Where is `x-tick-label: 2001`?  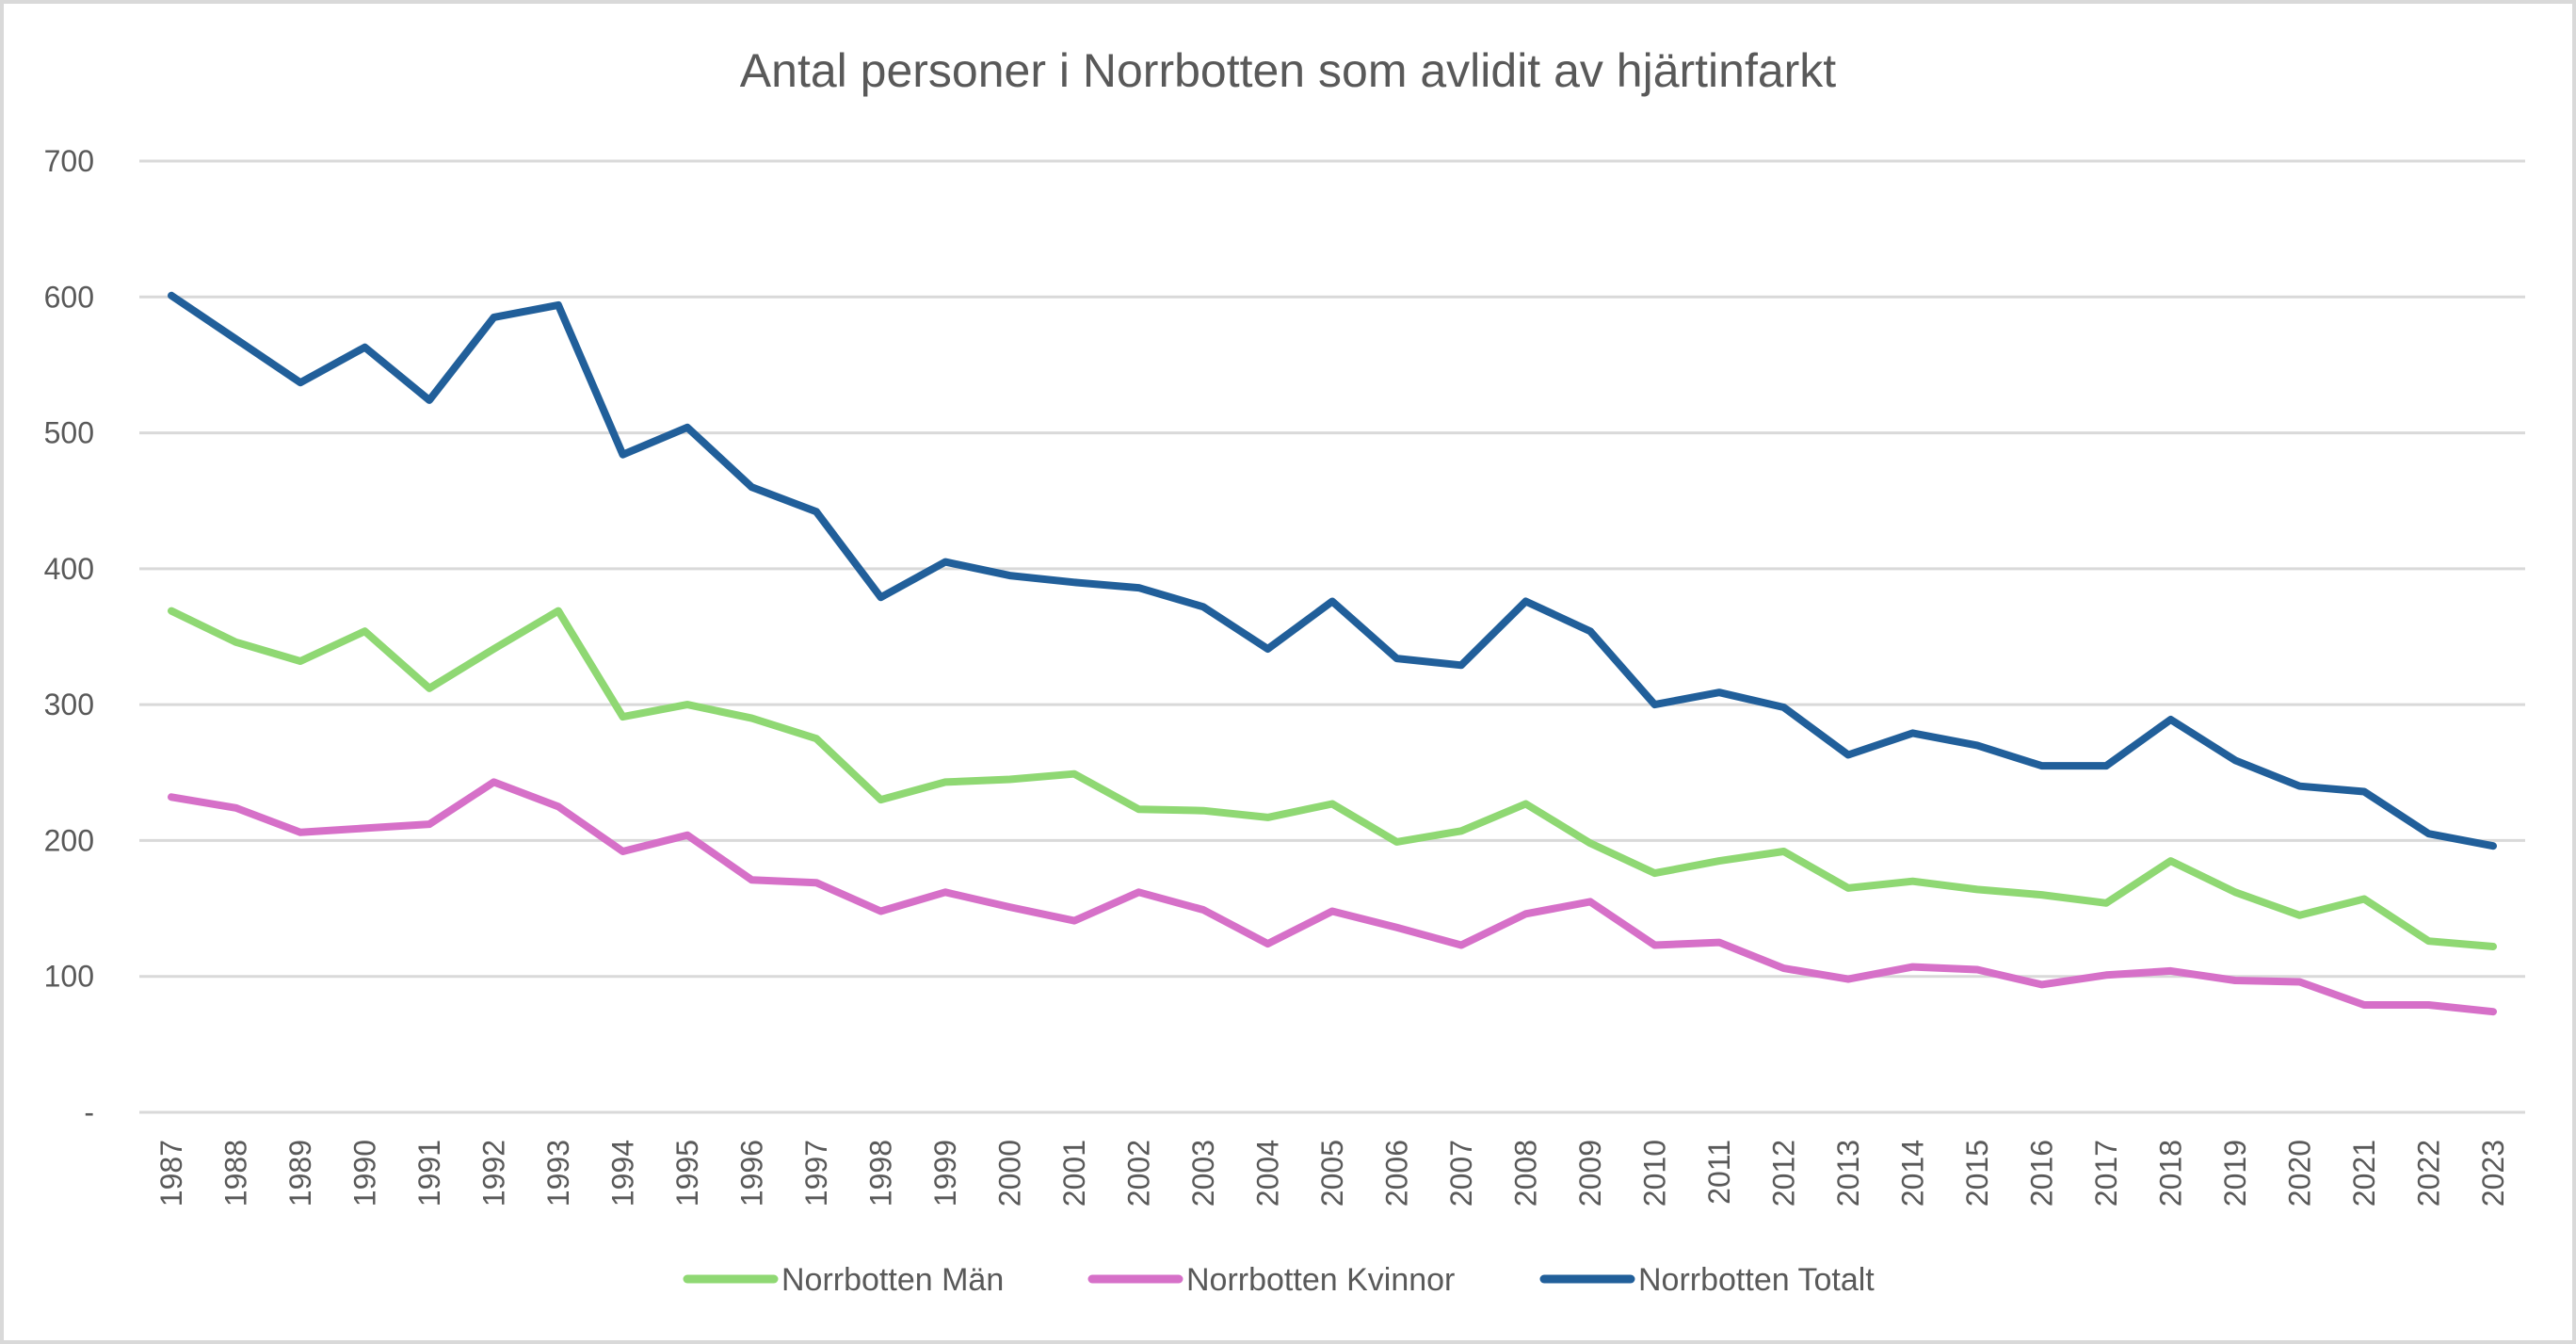
x-tick-label: 2001 is located at coordinates (1074, 1173).